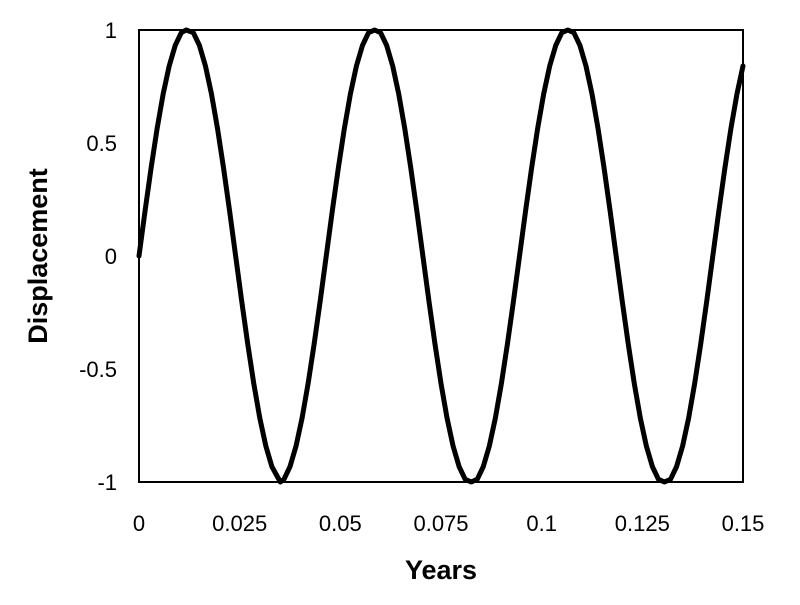  What do you see at coordinates (239, 523) in the screenshot?
I see `x-tick-label: 0.025` at bounding box center [239, 523].